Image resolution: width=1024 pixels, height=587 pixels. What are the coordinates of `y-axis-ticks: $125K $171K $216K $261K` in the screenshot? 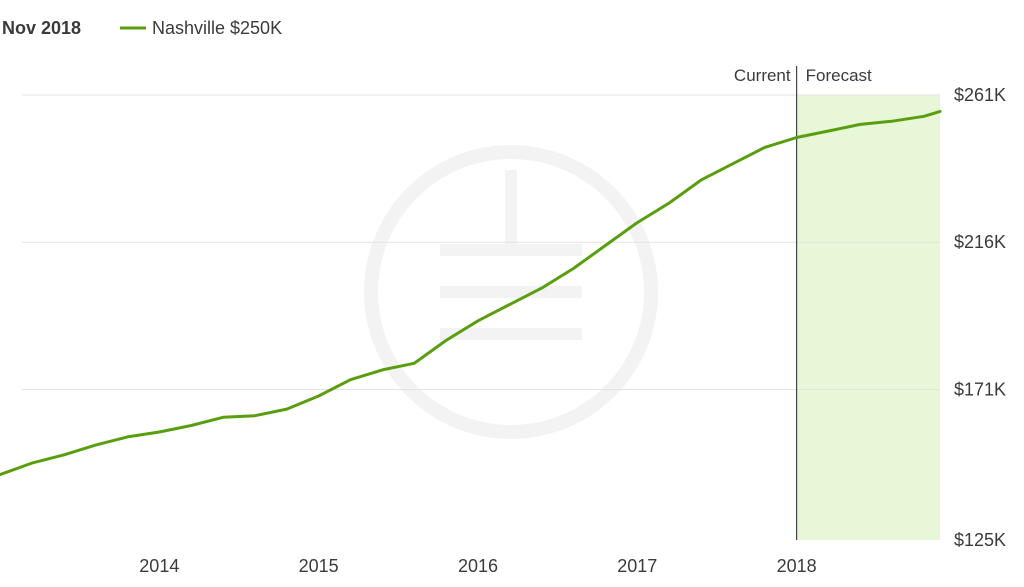 It's located at (980, 317).